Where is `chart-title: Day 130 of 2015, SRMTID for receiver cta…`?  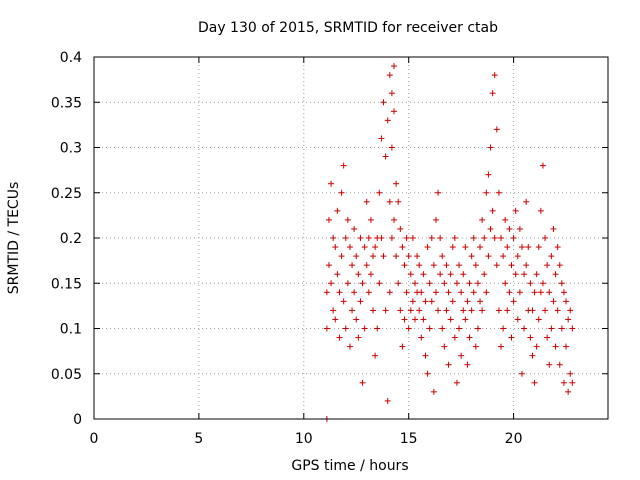
chart-title: Day 130 of 2015, SRMTID for receiver cta… is located at coordinates (348, 28).